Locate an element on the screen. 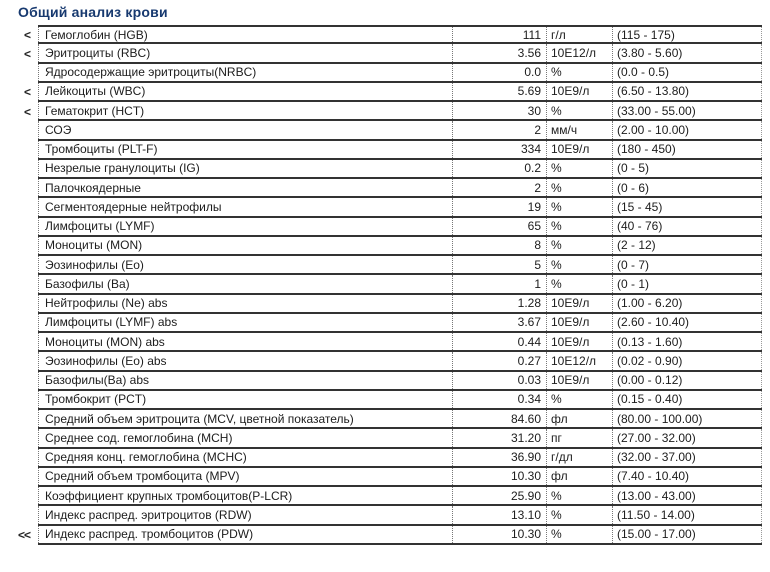 The width and height of the screenshot is (770, 572). parameter-name: Базофилы(Ba) abs is located at coordinates (245, 380).